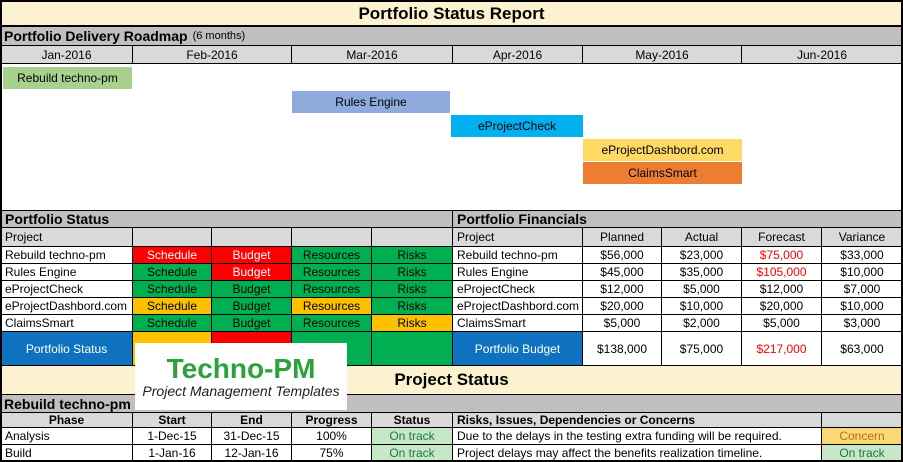 The width and height of the screenshot is (903, 462). I want to click on logo-tagline: Project Management Templates, so click(241, 391).